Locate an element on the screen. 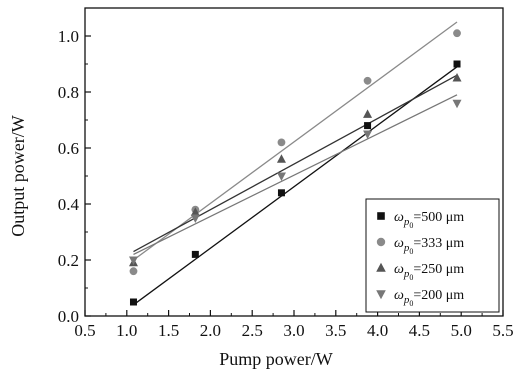 The height and width of the screenshot is (376, 525). x-tick-label: 3.5 is located at coordinates (335, 330).